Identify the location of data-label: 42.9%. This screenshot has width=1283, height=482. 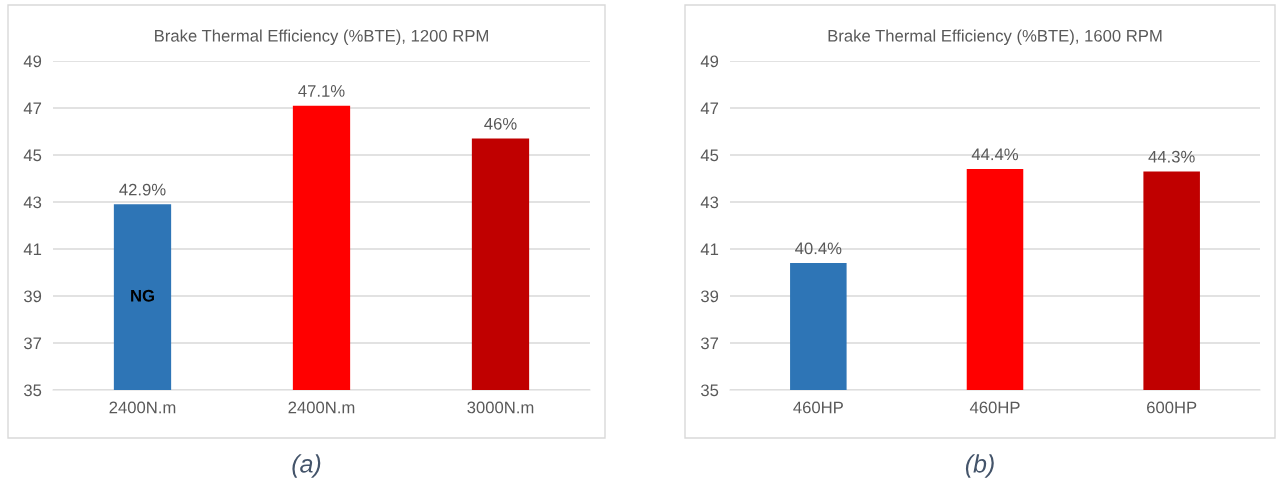
(142, 189).